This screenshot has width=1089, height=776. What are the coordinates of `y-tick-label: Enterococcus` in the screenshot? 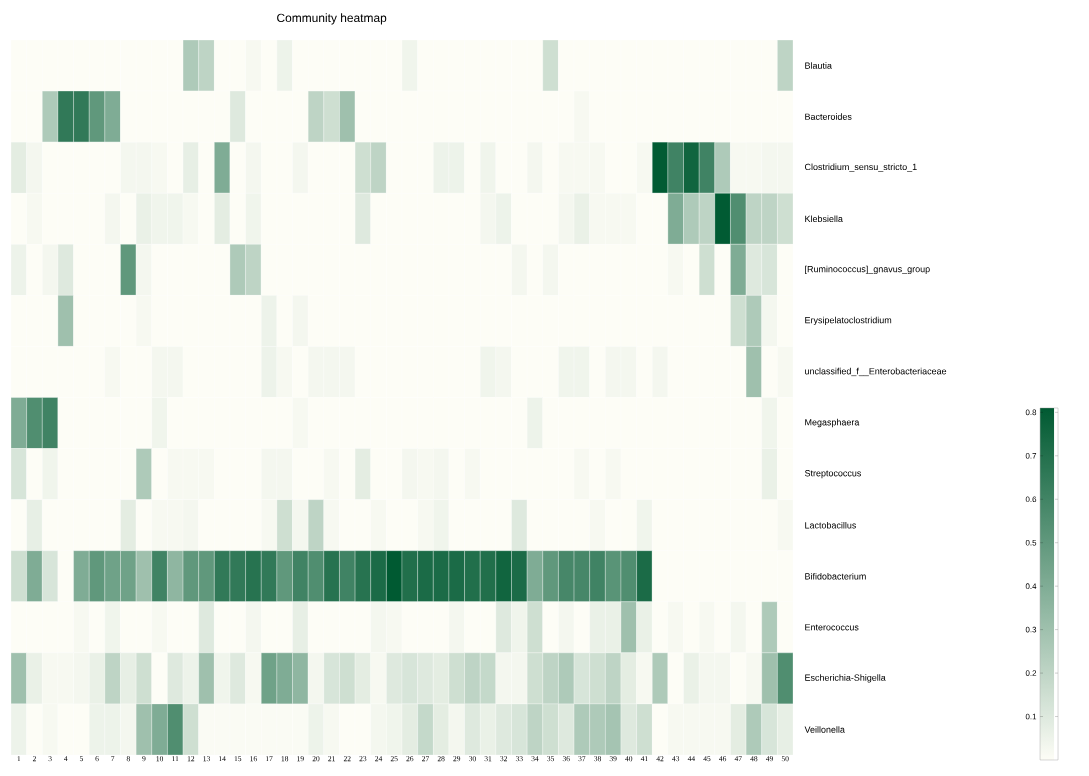 It's located at (832, 627).